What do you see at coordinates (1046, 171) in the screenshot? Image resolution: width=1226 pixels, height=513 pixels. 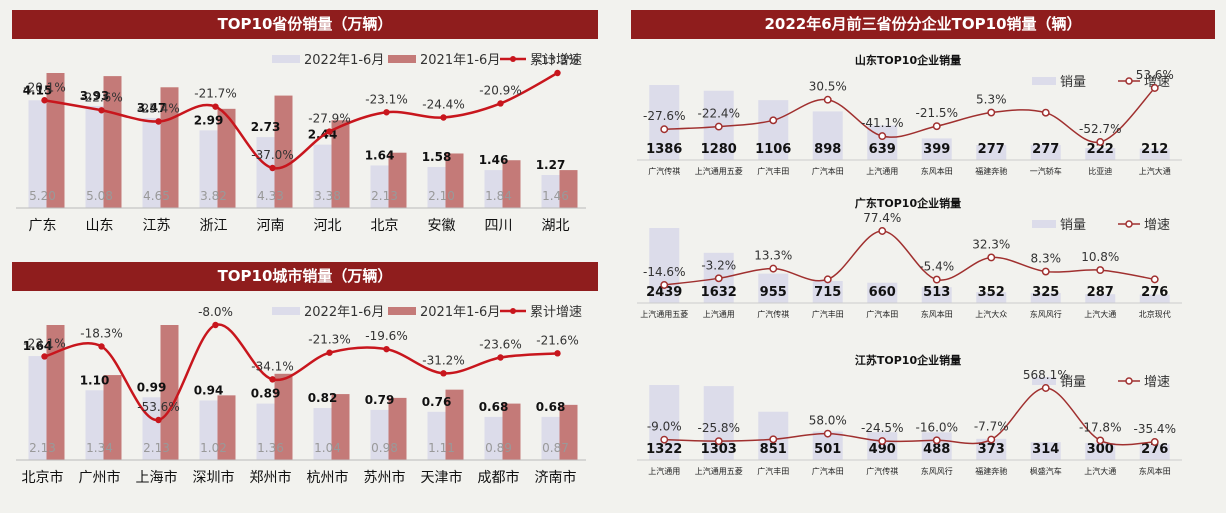 I see `category-label: 一汽轿车` at bounding box center [1046, 171].